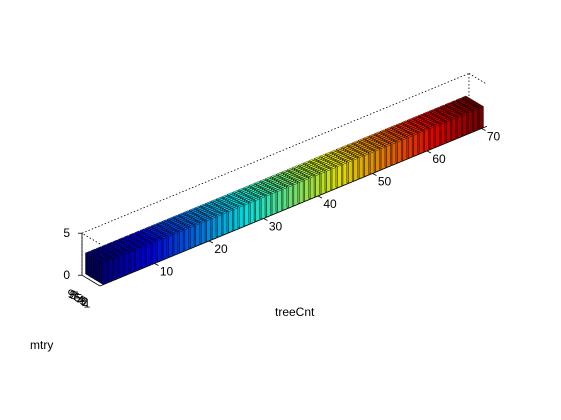 The width and height of the screenshot is (561, 420). What do you see at coordinates (85, 302) in the screenshot?
I see `y-tick-label: 2` at bounding box center [85, 302].